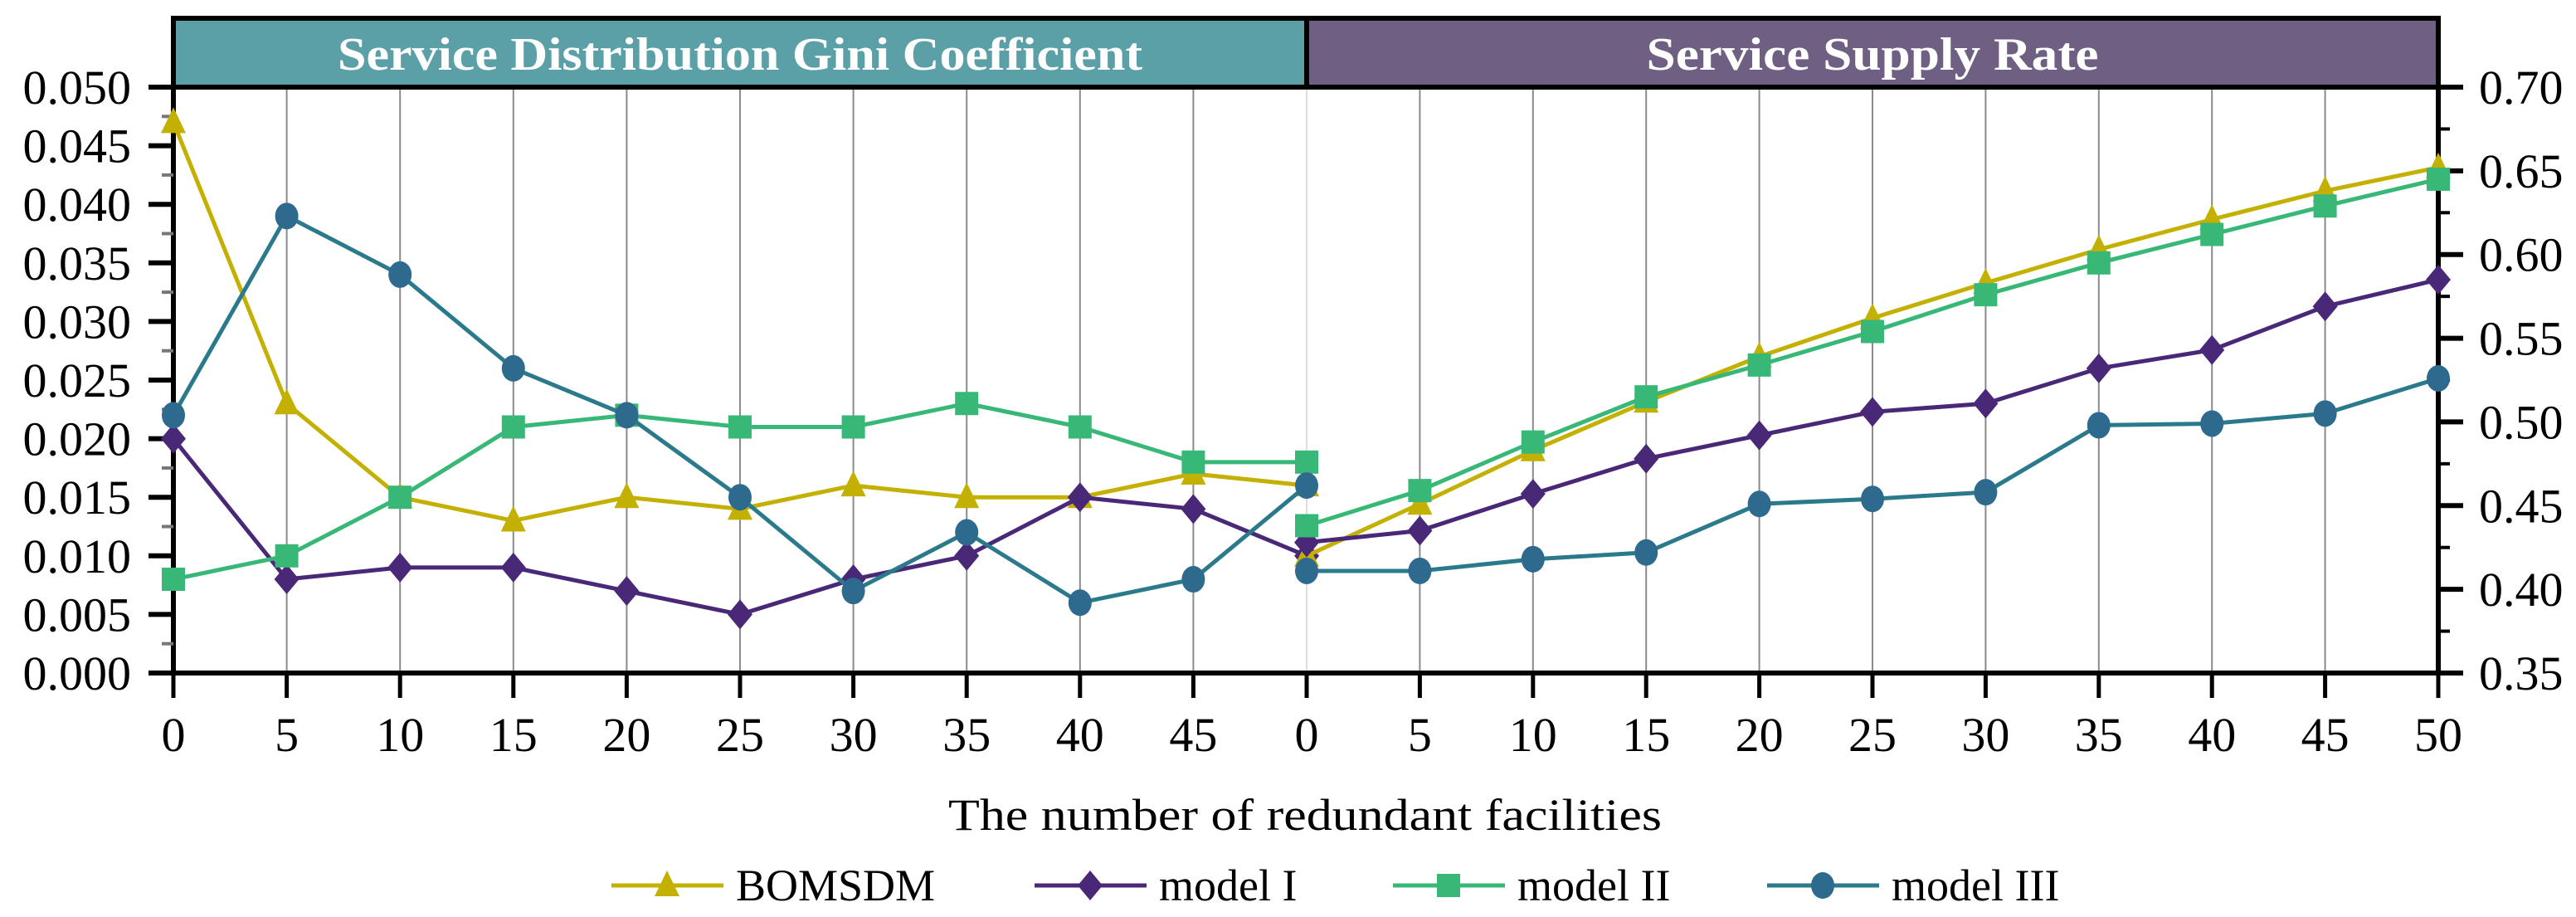  Describe the element at coordinates (287, 735) in the screenshot. I see `x-tick-label-left: 5` at that location.